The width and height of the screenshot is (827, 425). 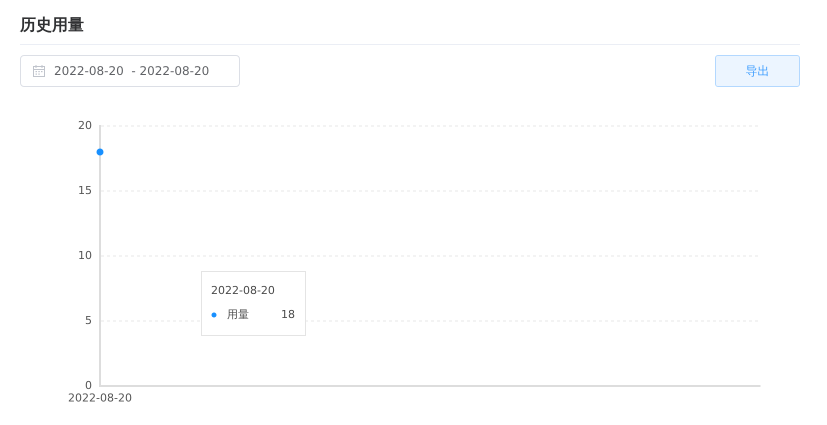 I want to click on legend-label: 用量, so click(x=238, y=314).